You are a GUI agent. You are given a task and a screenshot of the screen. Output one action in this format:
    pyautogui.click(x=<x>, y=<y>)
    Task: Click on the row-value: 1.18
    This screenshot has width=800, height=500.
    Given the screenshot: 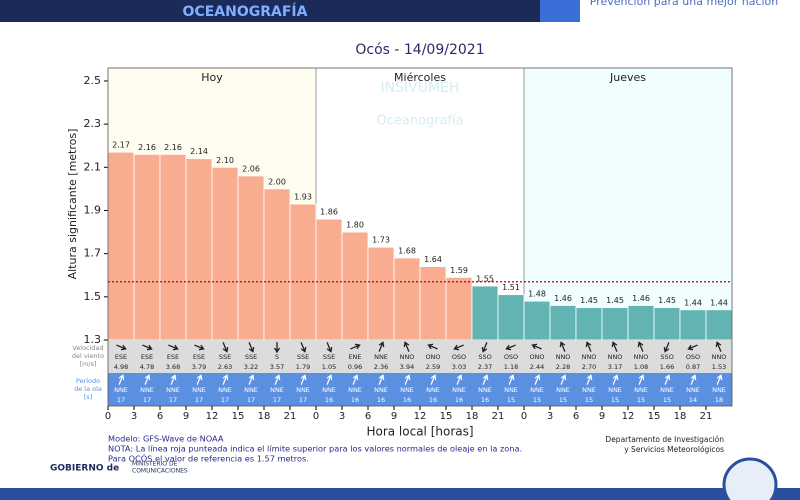 What is the action you would take?
    pyautogui.click(x=511, y=367)
    